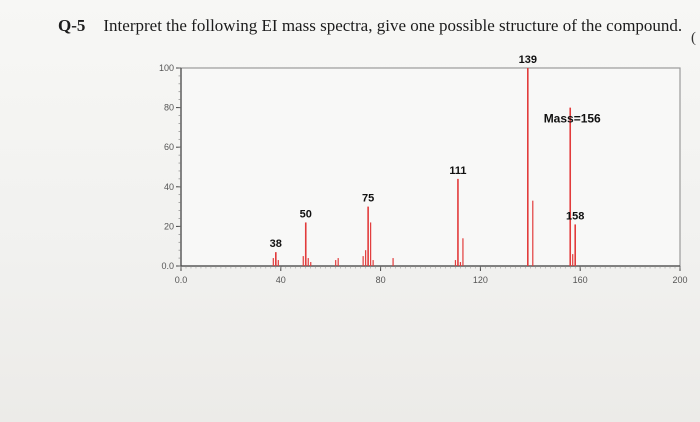  Describe the element at coordinates (693, 38) in the screenshot. I see `cut-off-text: (` at that location.